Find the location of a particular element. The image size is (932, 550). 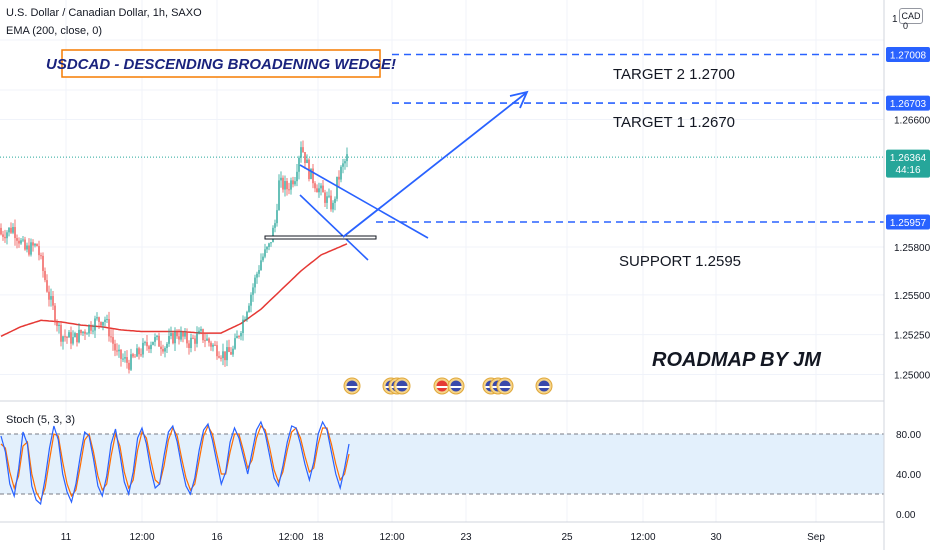

countdown-label: 44:16 is located at coordinates (907, 170).